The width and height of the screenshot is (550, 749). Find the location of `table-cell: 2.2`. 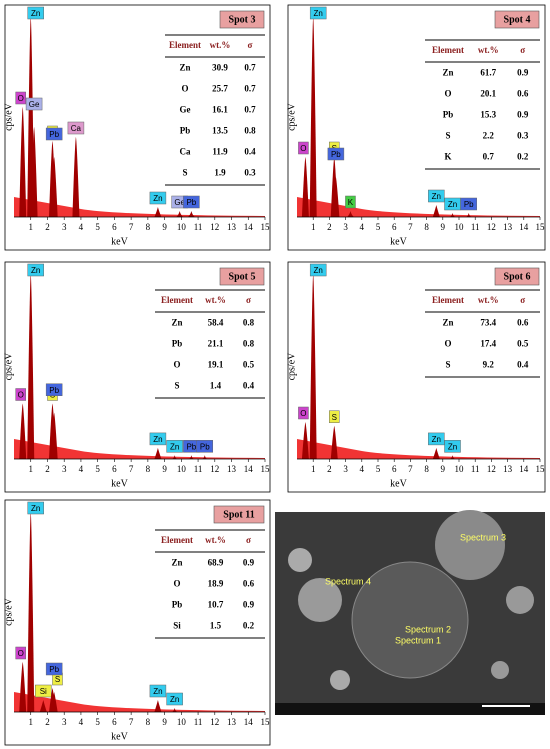

table-cell: 2.2 is located at coordinates (489, 136).